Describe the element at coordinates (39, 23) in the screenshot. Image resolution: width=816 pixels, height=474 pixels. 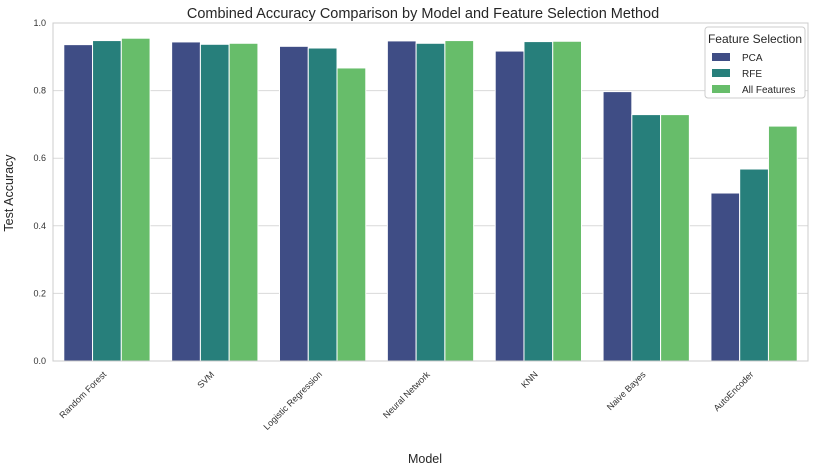
I see `y-tick-label: 1.0` at that location.